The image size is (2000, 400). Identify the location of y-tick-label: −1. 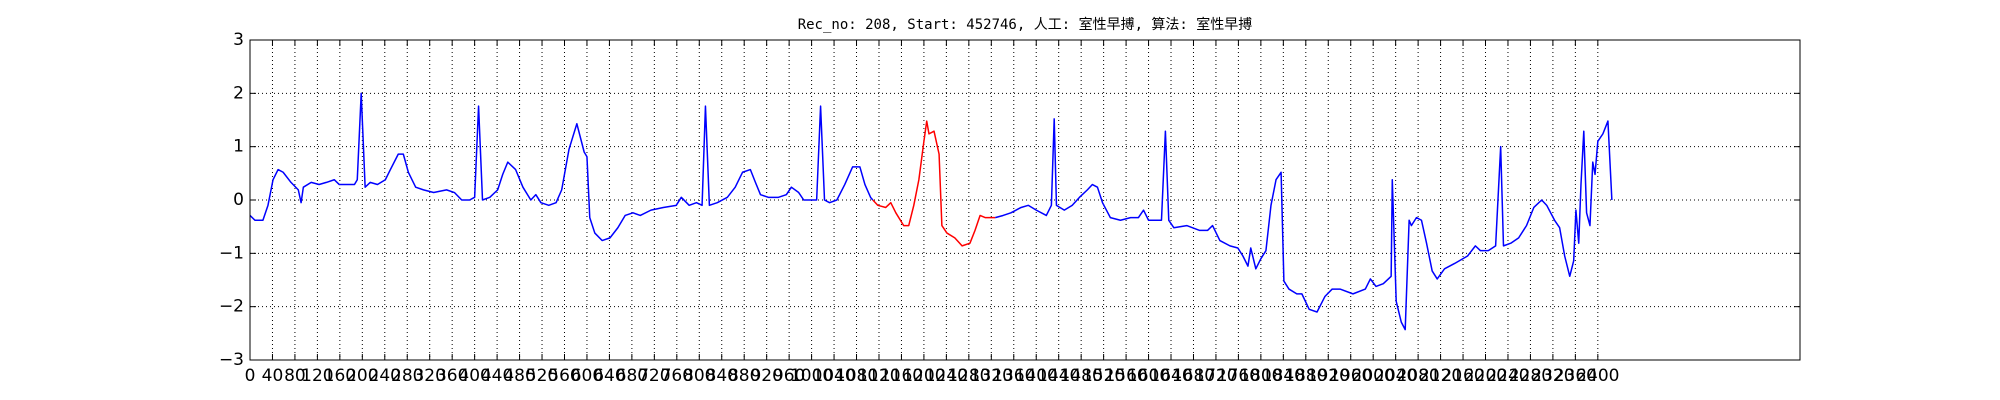
(231, 253).